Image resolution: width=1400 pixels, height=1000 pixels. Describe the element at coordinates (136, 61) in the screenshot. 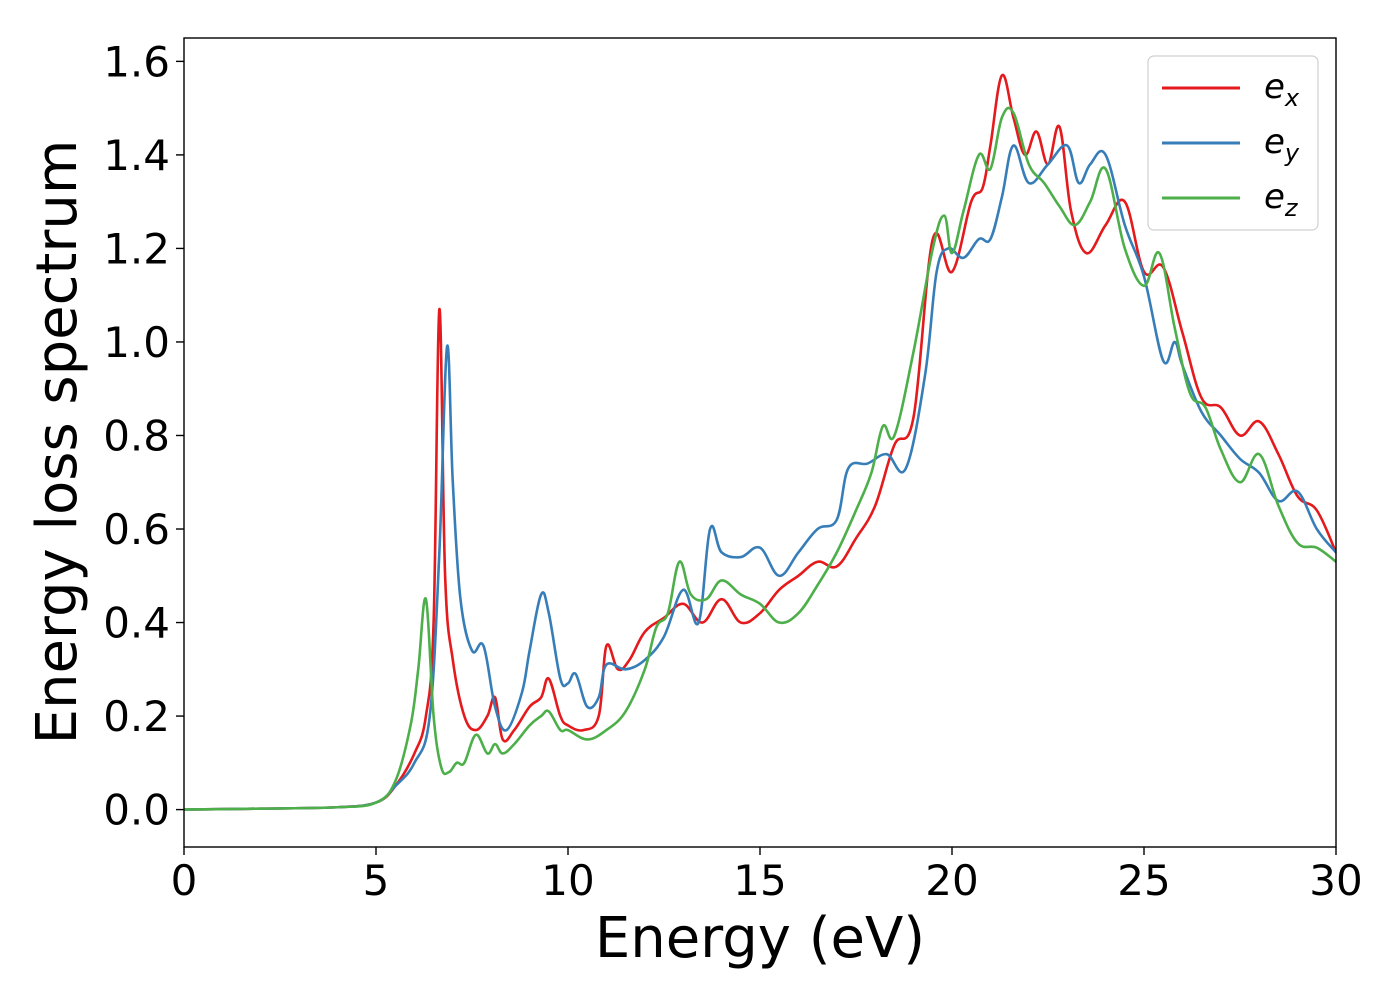

I see `y-tick-label: 1.6` at that location.